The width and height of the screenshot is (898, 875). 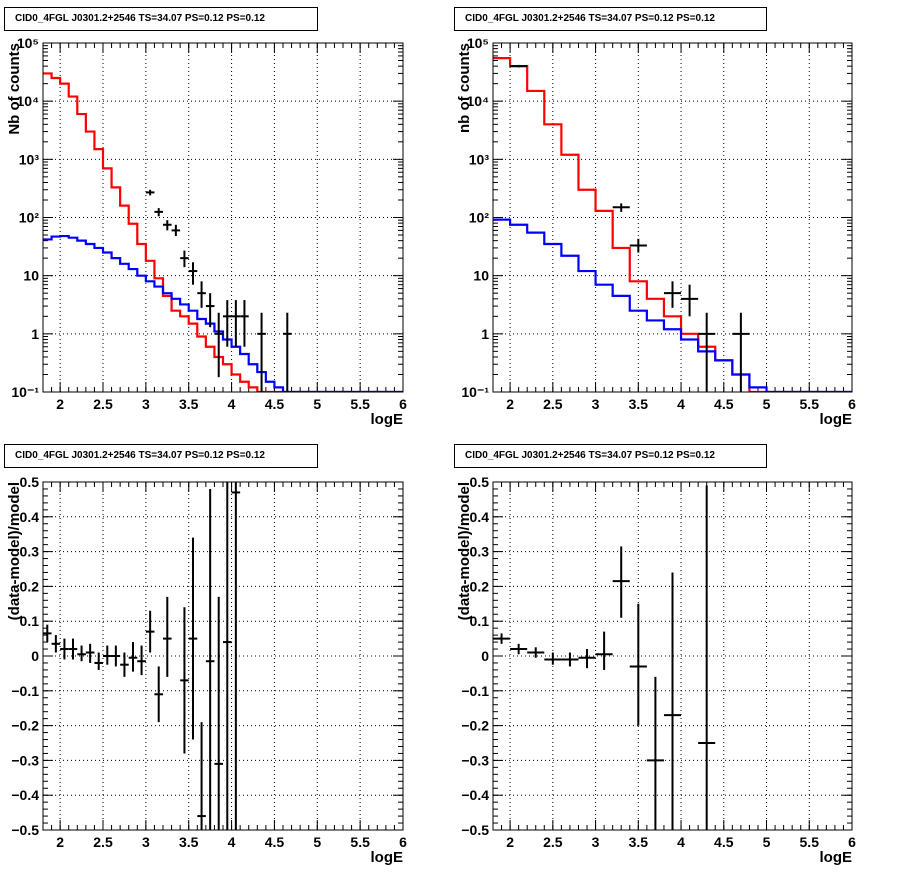 What do you see at coordinates (480, 482) in the screenshot?
I see `y-tick-label: 0.5` at bounding box center [480, 482].